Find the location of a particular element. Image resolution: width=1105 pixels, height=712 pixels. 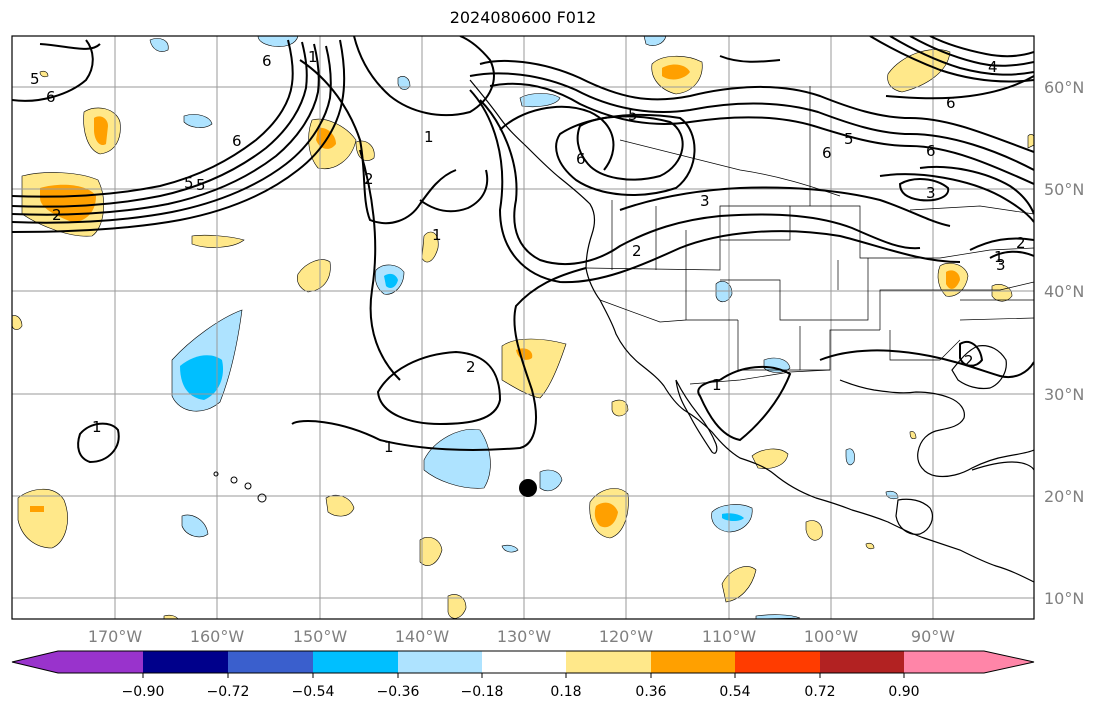

lon-label-160w: 160°W is located at coordinates (217, 636).